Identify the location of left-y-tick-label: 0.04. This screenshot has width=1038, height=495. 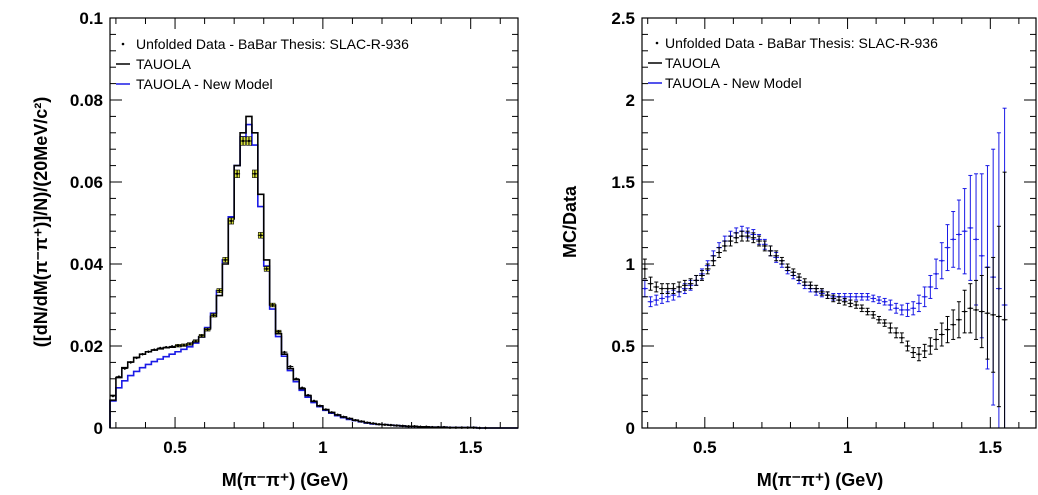
(87, 264).